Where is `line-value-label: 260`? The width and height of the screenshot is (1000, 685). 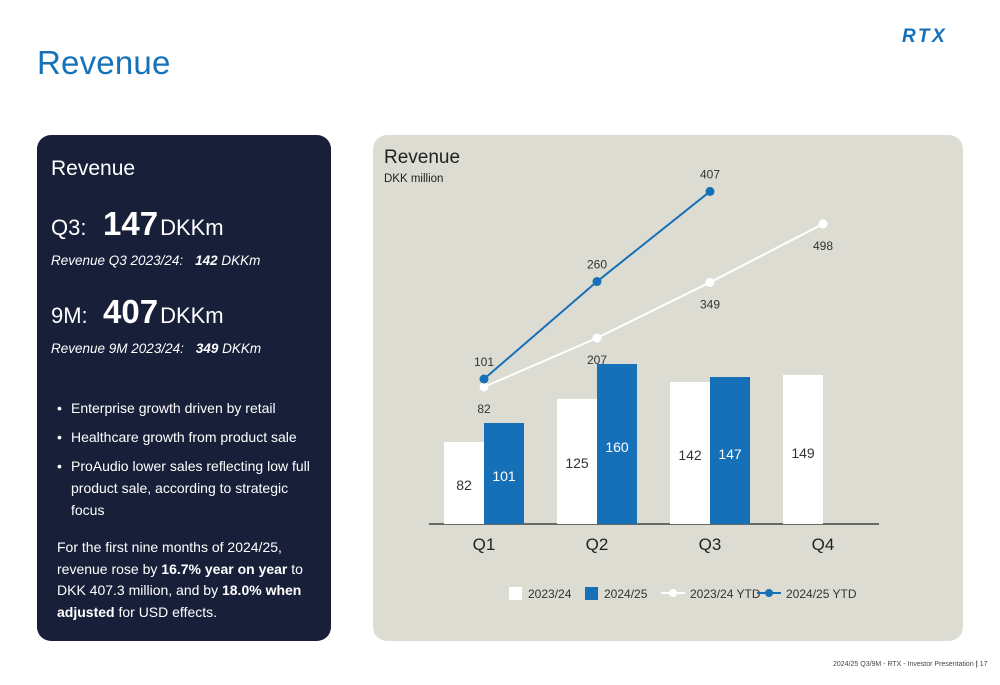 line-value-label: 260 is located at coordinates (597, 265).